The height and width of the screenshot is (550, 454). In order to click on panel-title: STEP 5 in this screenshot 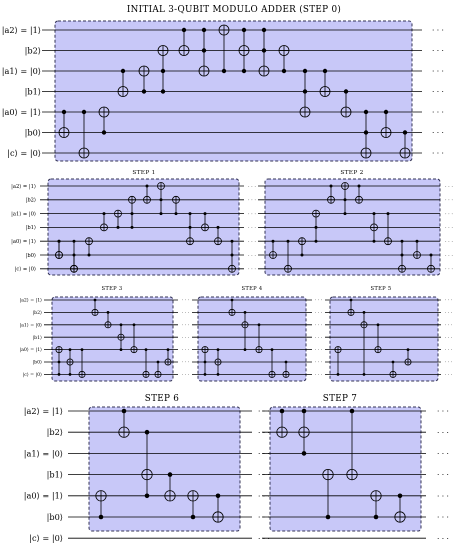, I will do `click(380, 289)`.